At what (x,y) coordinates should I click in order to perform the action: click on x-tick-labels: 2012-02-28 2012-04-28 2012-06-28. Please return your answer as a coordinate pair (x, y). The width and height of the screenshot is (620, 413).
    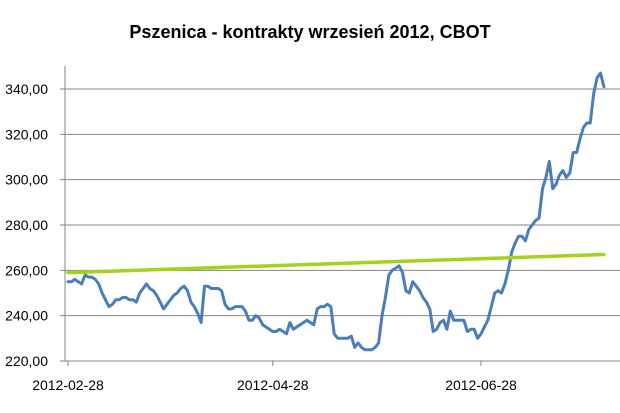
    Looking at the image, I should click on (274, 385).